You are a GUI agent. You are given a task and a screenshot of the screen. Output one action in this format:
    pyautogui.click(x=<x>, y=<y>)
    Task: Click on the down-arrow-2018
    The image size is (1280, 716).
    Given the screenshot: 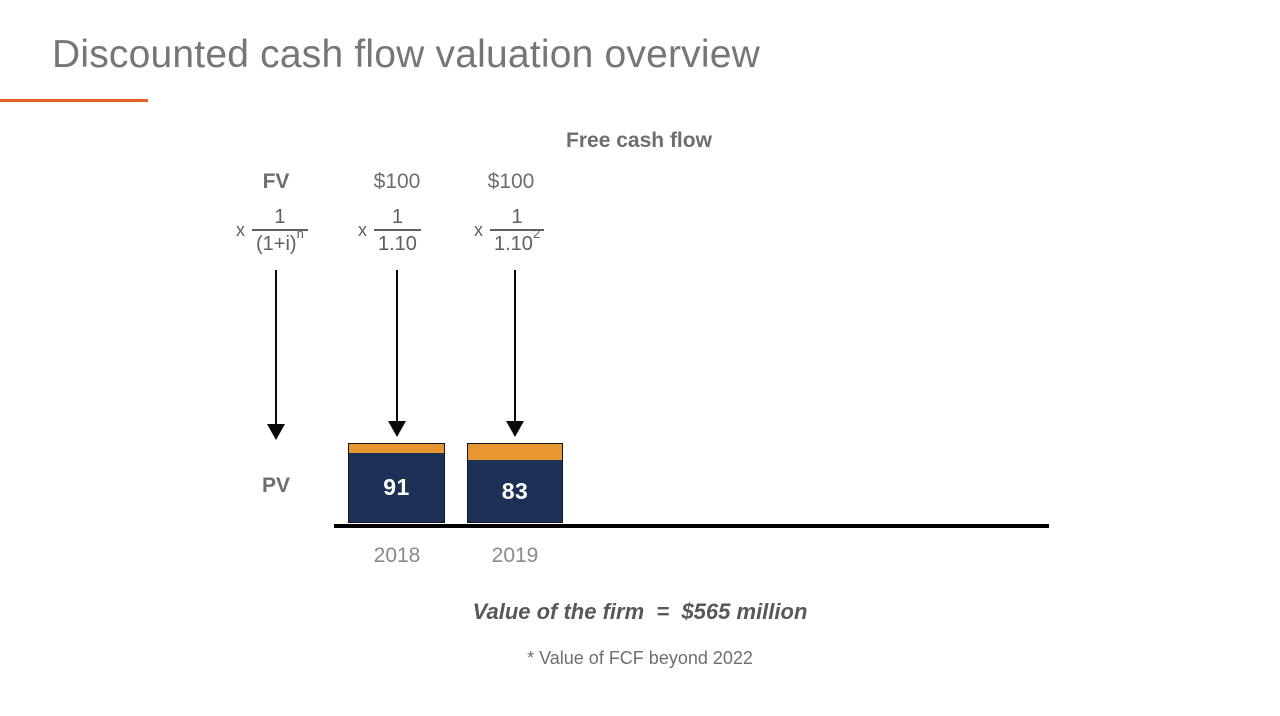 What is the action you would take?
    pyautogui.click(x=397, y=353)
    